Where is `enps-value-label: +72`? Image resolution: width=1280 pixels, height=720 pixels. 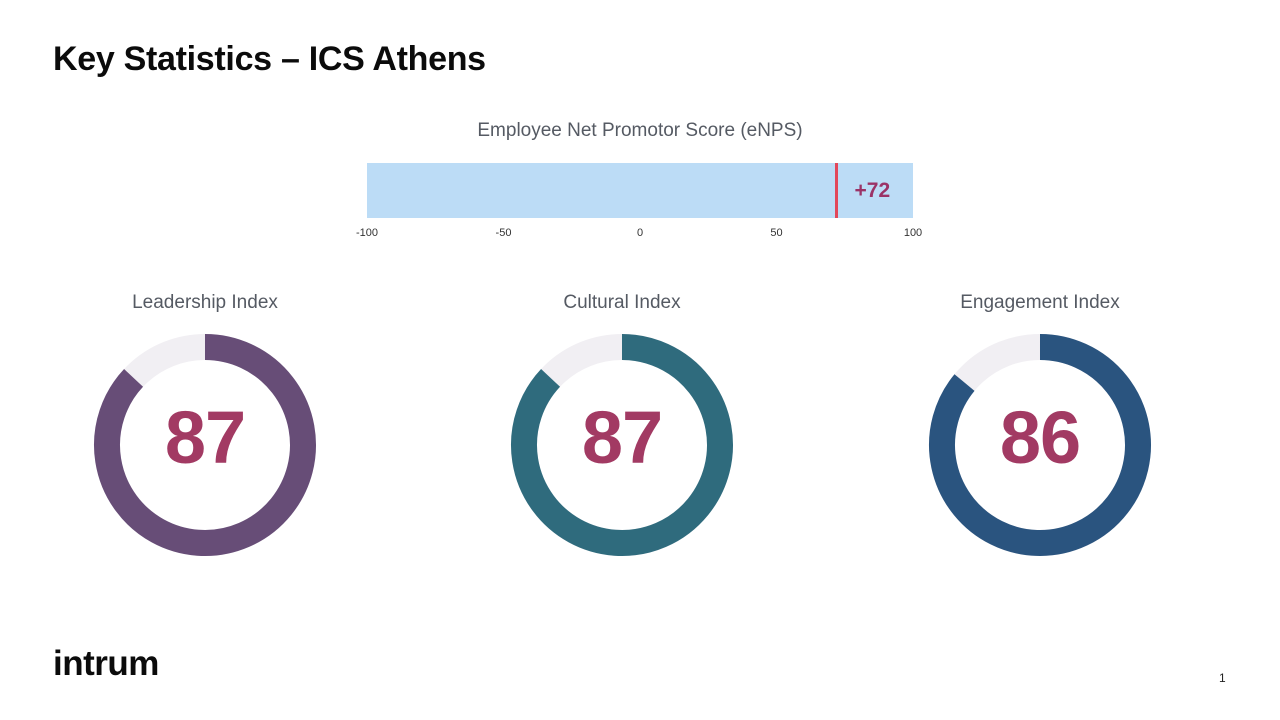 enps-value-label: +72 is located at coordinates (872, 190).